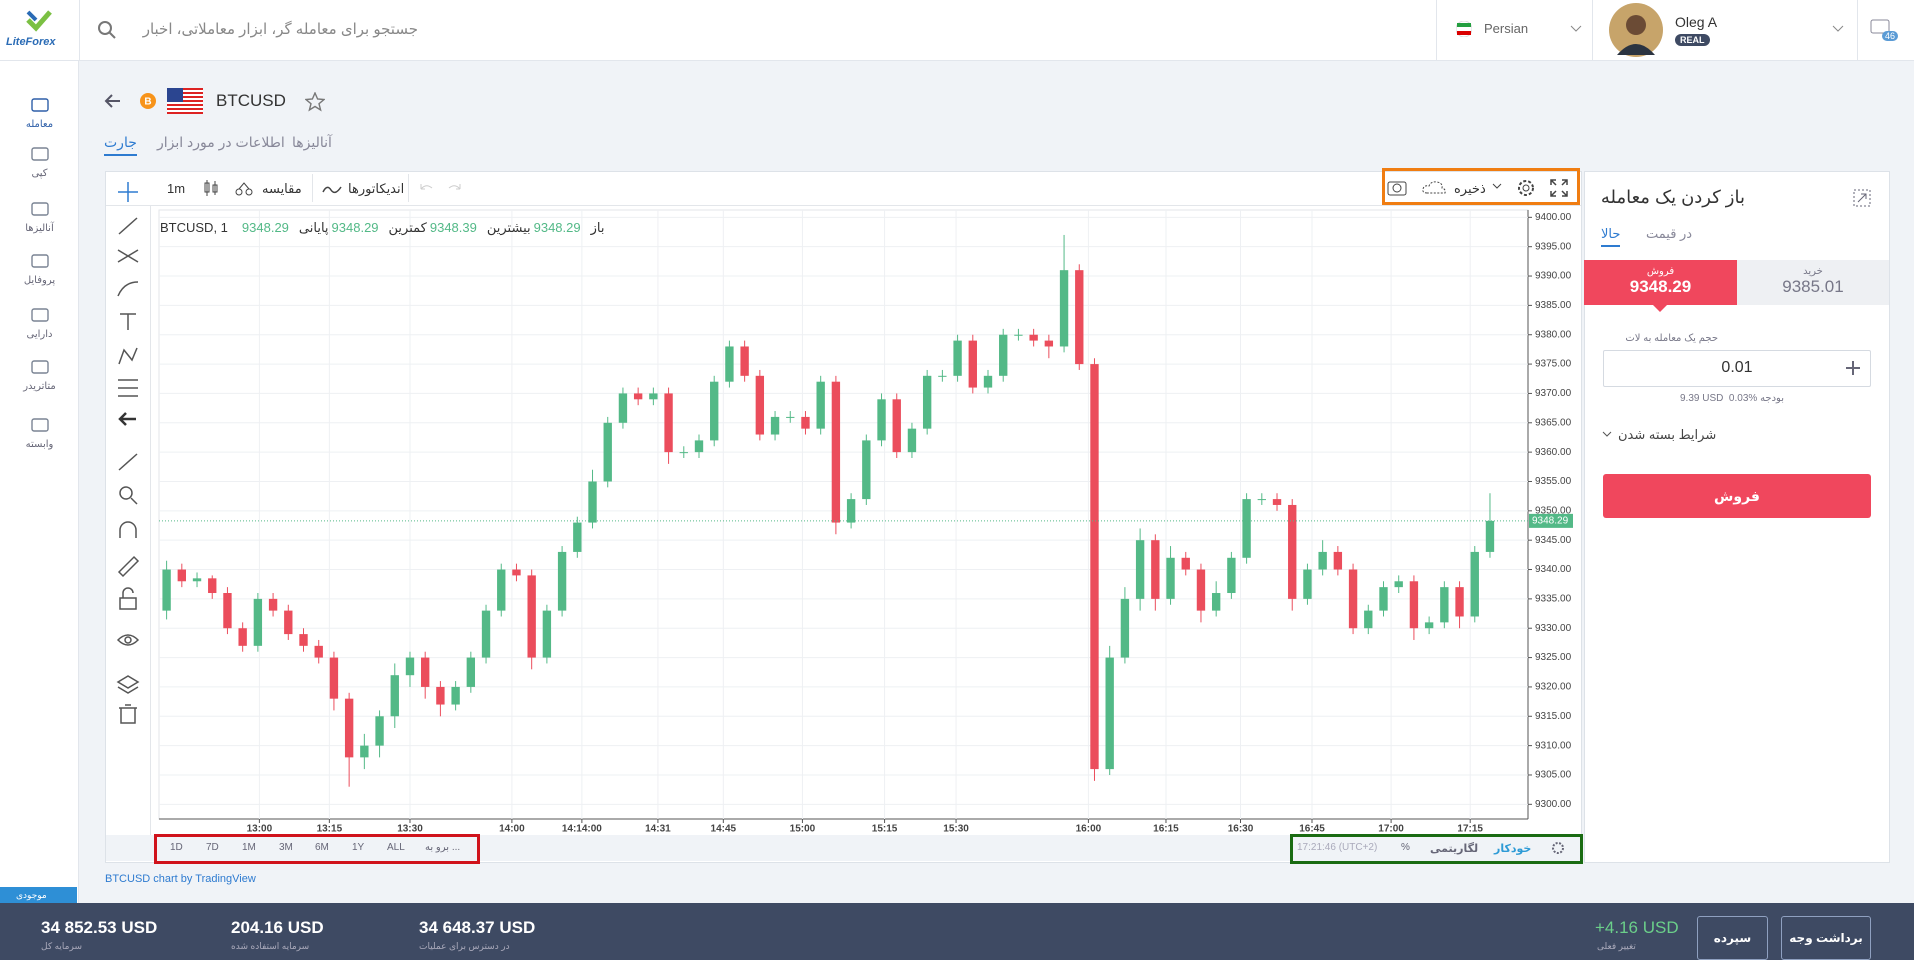 The height and width of the screenshot is (960, 1914). I want to click on last-price-box, so click(1551, 520).